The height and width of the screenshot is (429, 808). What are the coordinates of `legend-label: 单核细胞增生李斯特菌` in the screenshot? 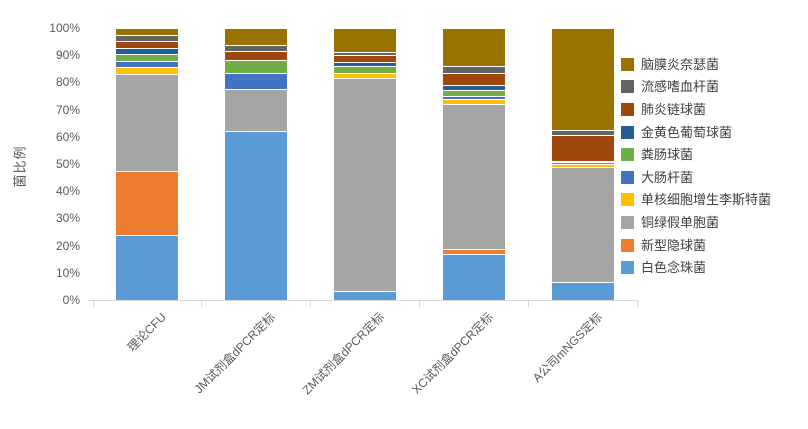 It's located at (706, 200).